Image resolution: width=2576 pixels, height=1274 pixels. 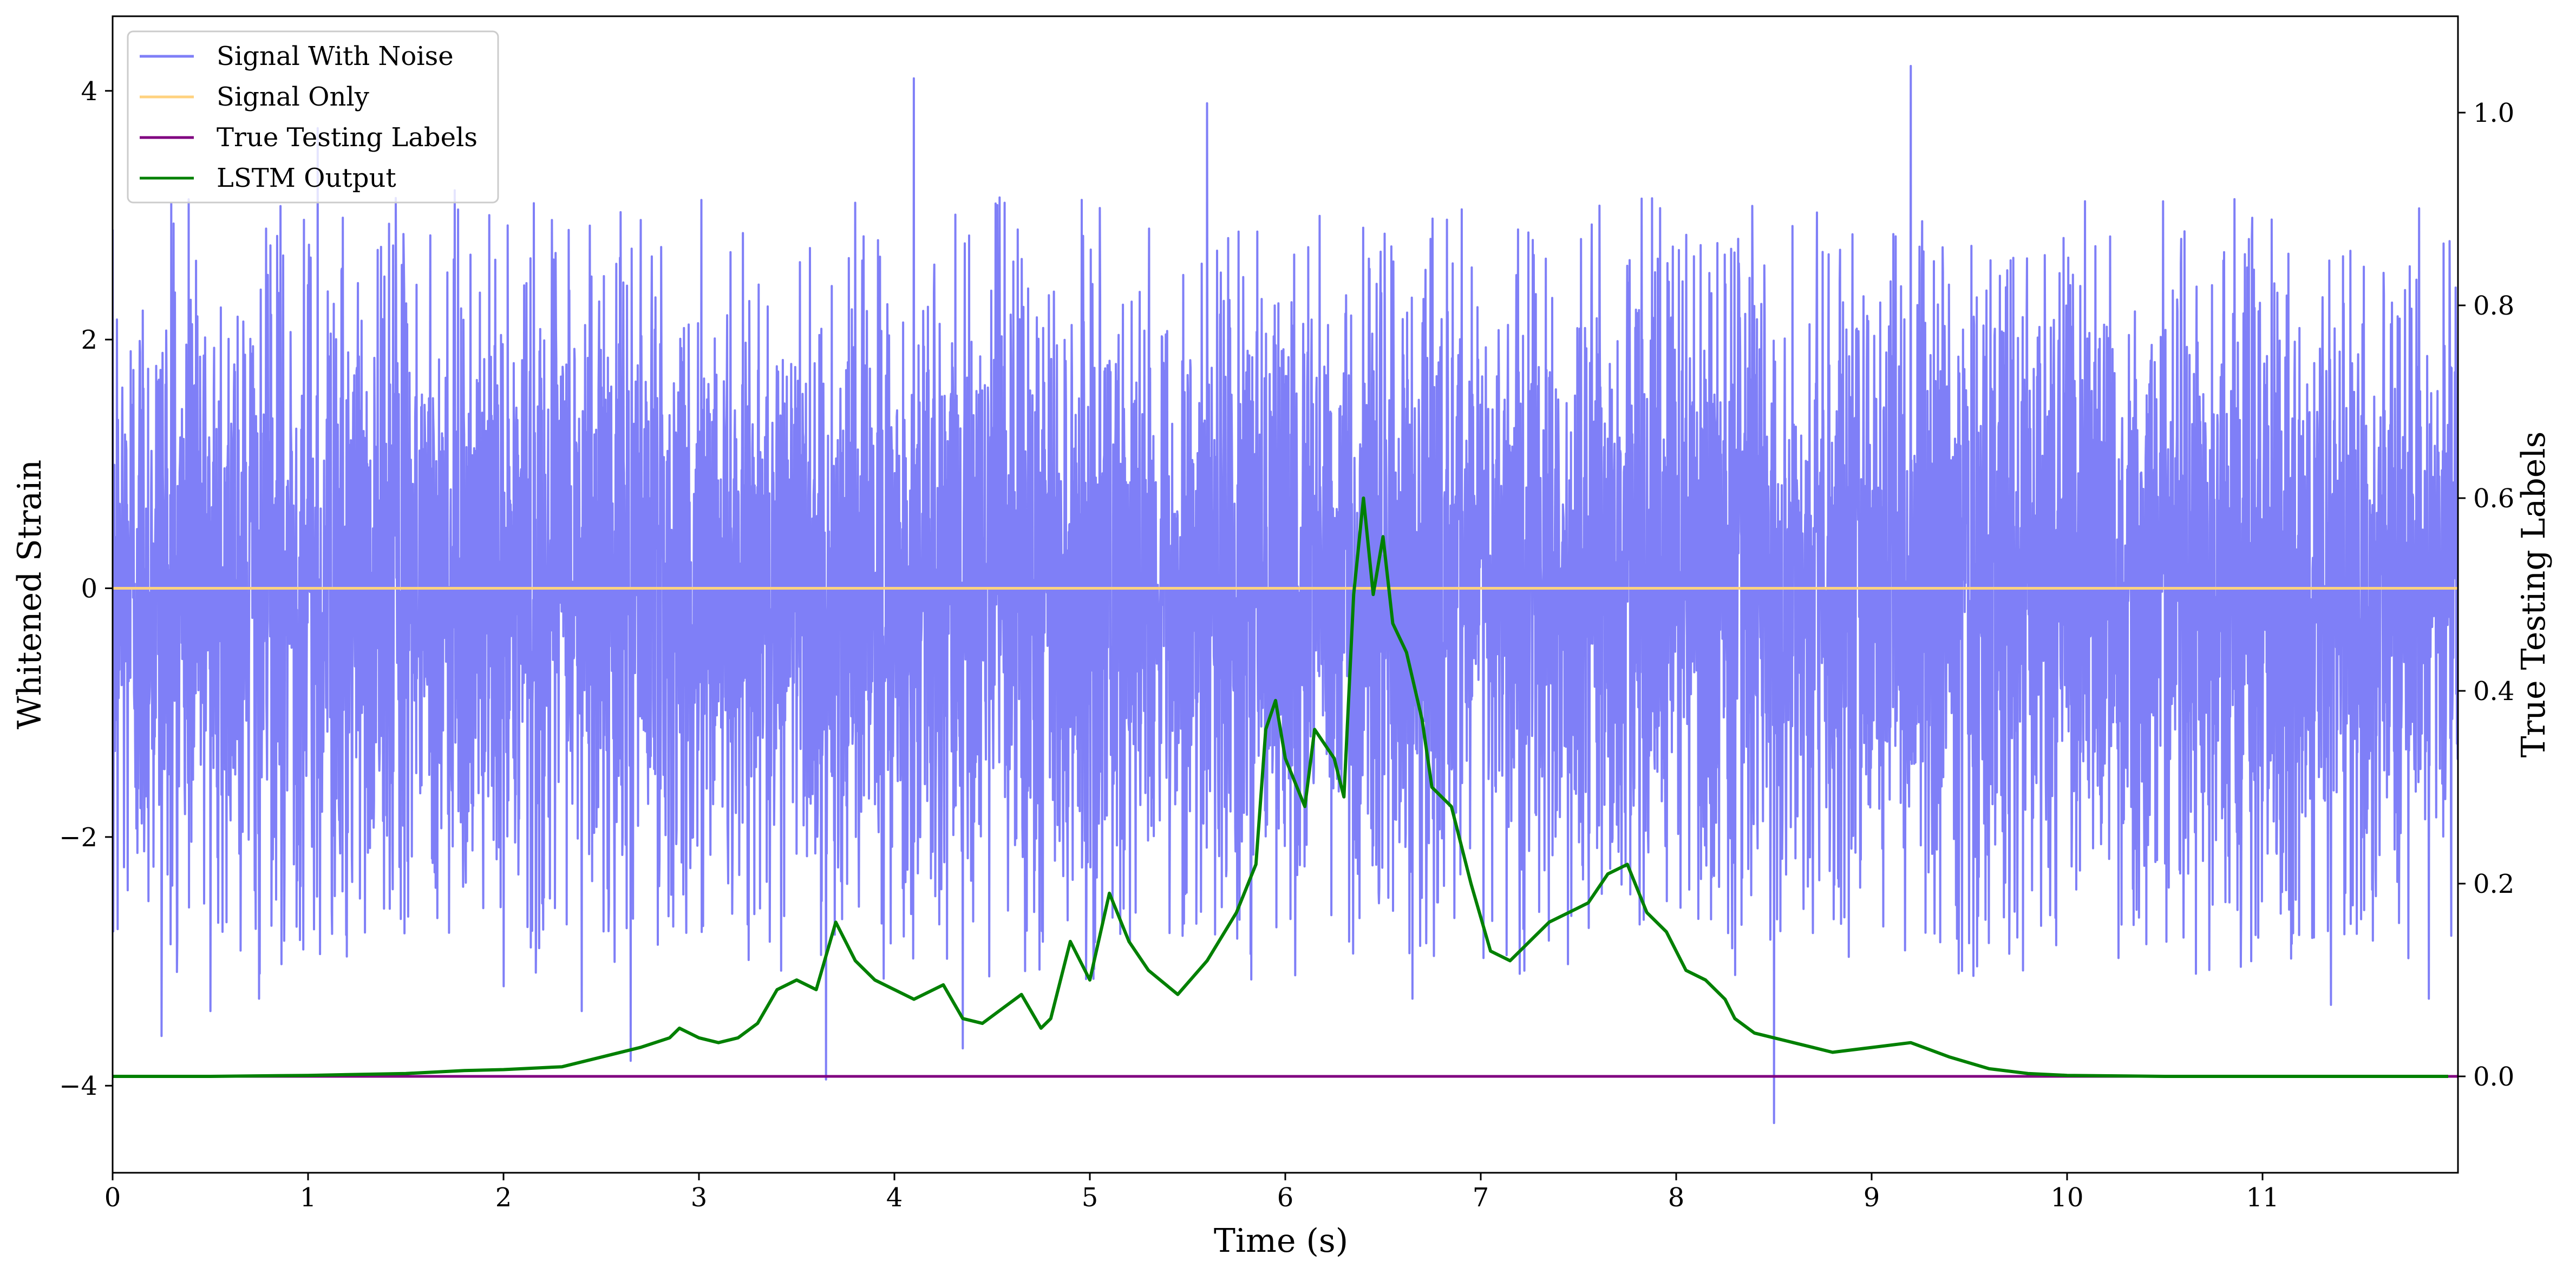 I want to click on y-axis-left-title: Whitened Strain, so click(x=30, y=594).